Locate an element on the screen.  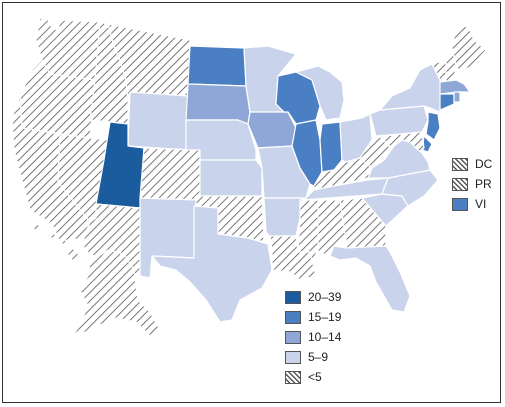
state-ct is located at coordinates (447, 102).